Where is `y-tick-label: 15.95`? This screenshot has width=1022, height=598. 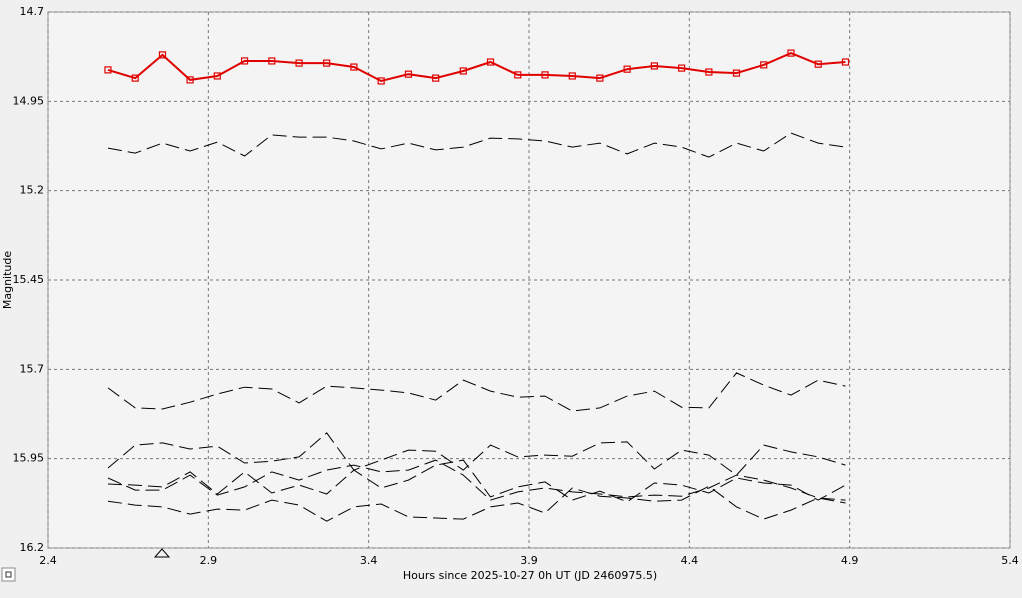
y-tick-label: 15.95 is located at coordinates (29, 458).